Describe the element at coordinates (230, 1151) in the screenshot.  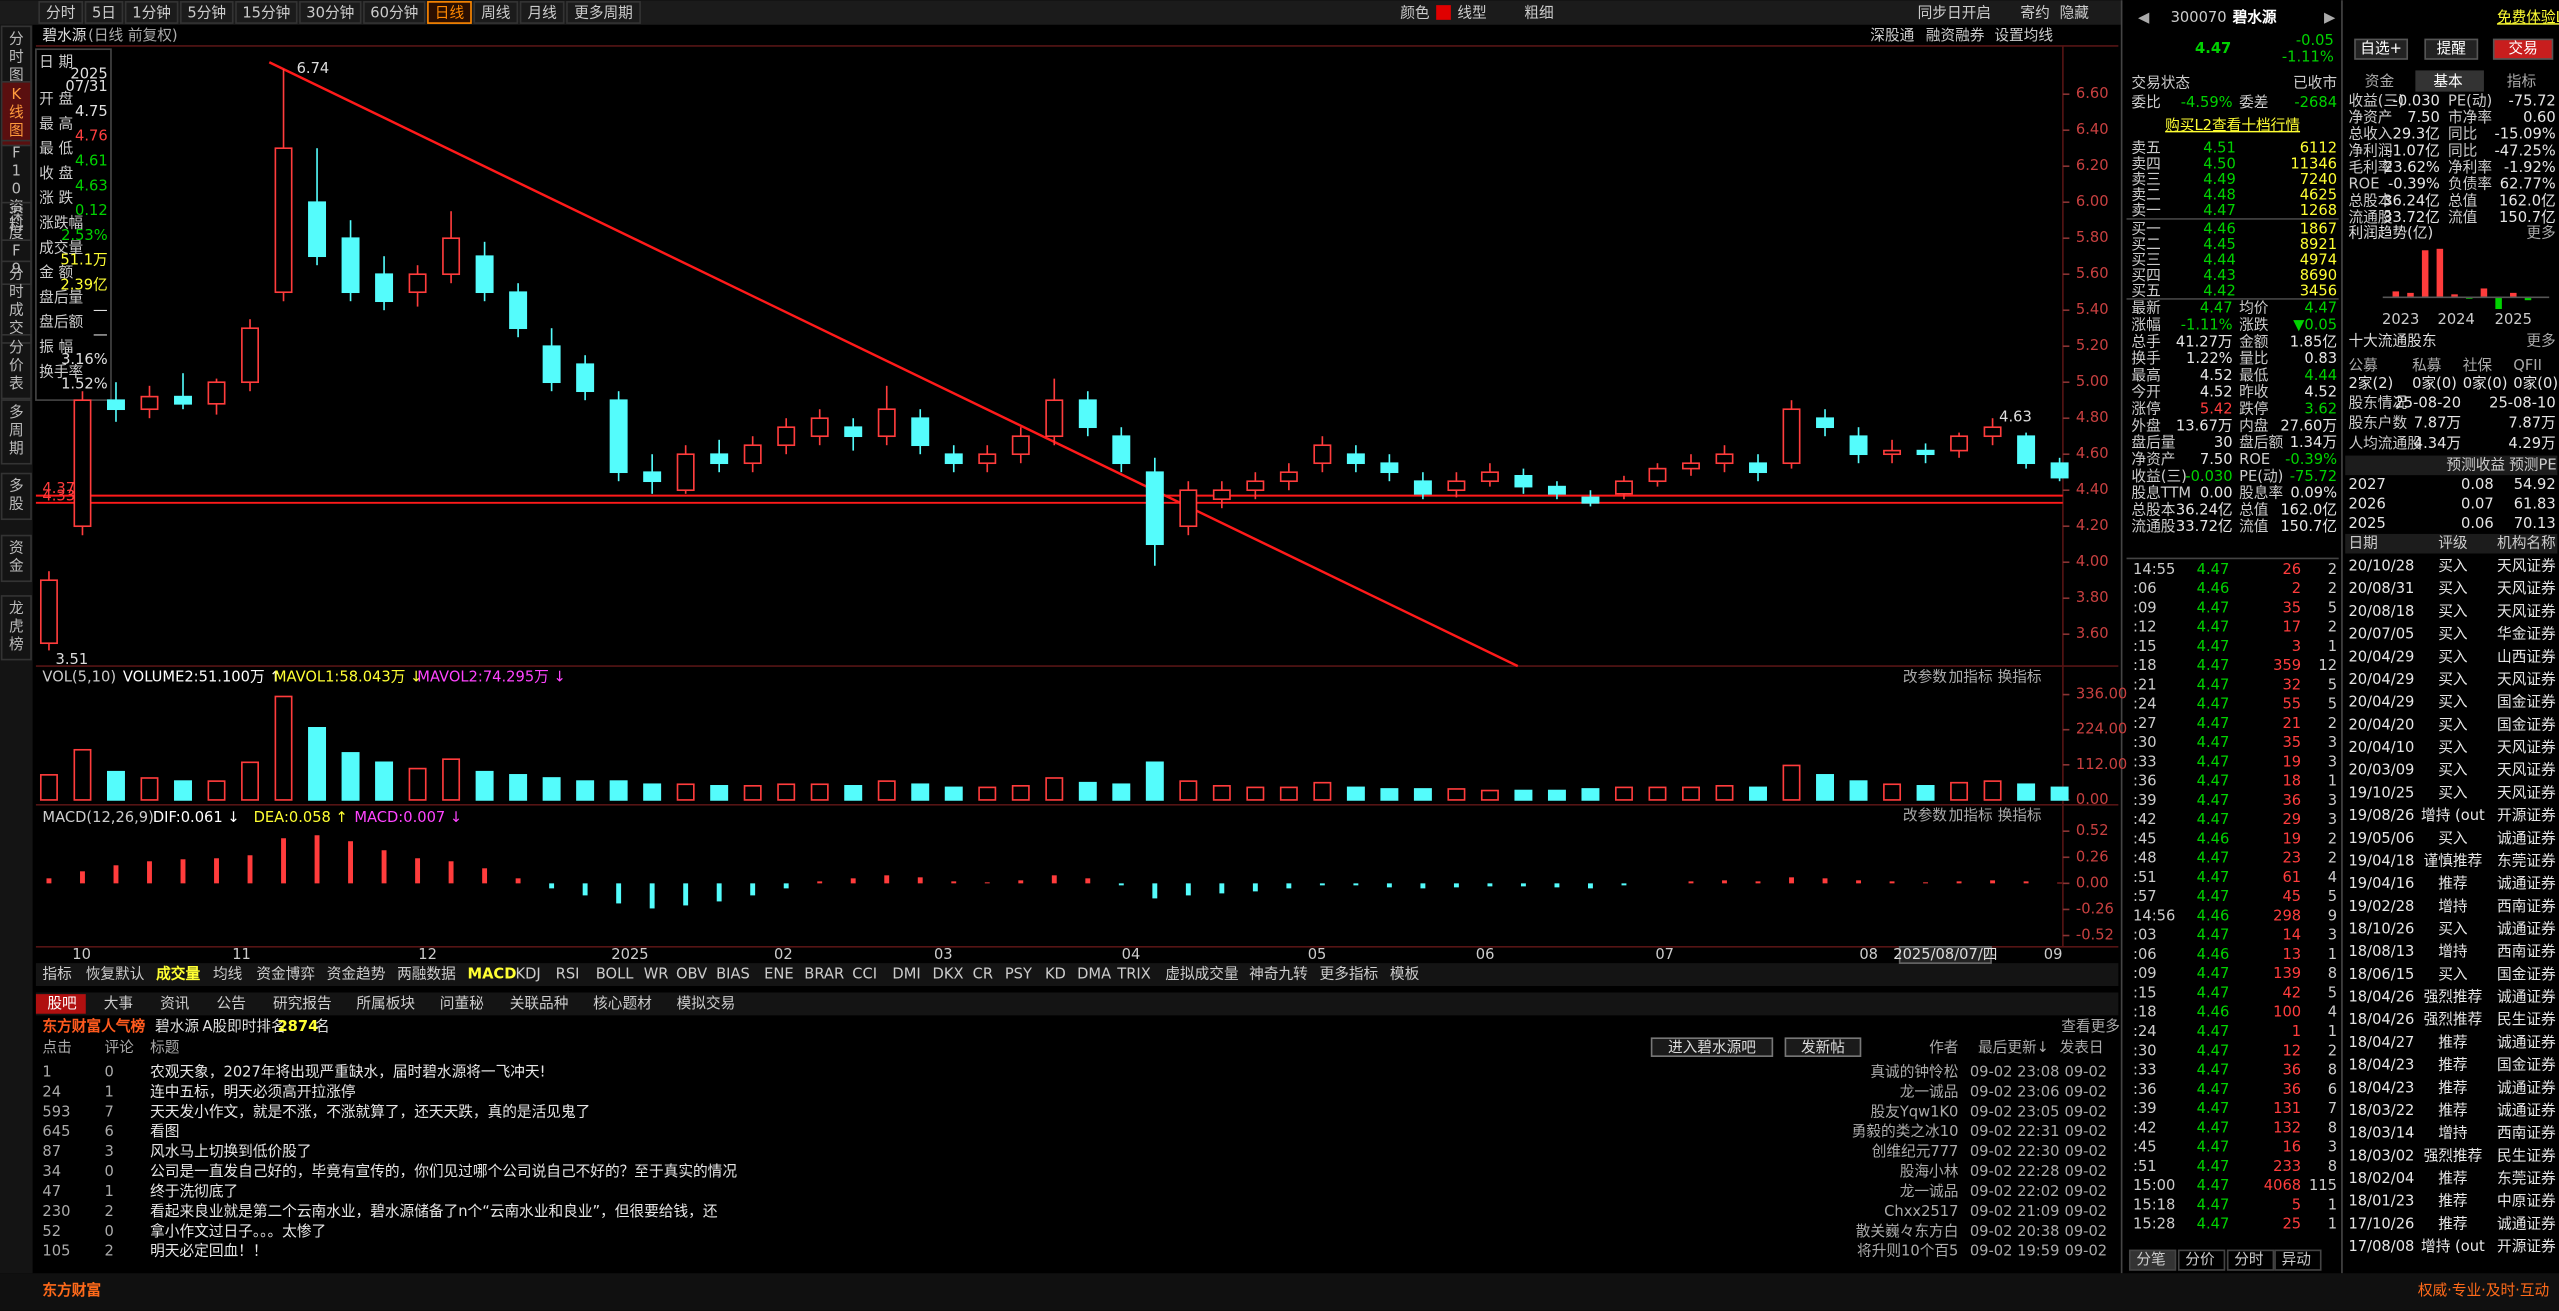
I see `post-title: 风水马上切换到低价股了` at that location.